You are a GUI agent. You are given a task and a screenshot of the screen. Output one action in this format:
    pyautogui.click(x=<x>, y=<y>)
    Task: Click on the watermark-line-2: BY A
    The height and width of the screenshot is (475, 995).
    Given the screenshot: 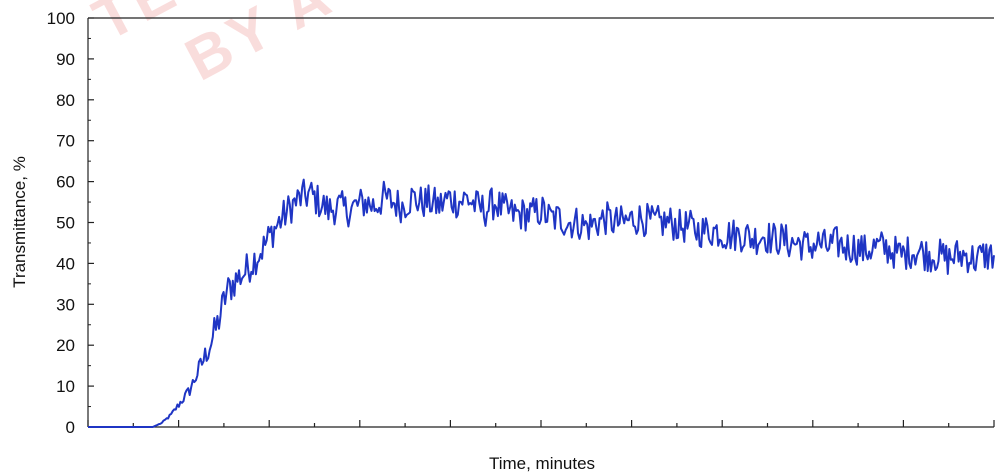 What is the action you would take?
    pyautogui.click(x=259, y=46)
    